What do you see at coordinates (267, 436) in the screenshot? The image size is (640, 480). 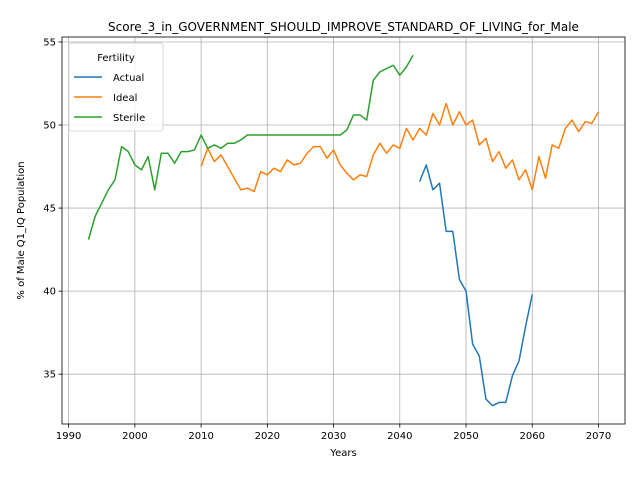 I see `x-tick-label: 2020` at bounding box center [267, 436].